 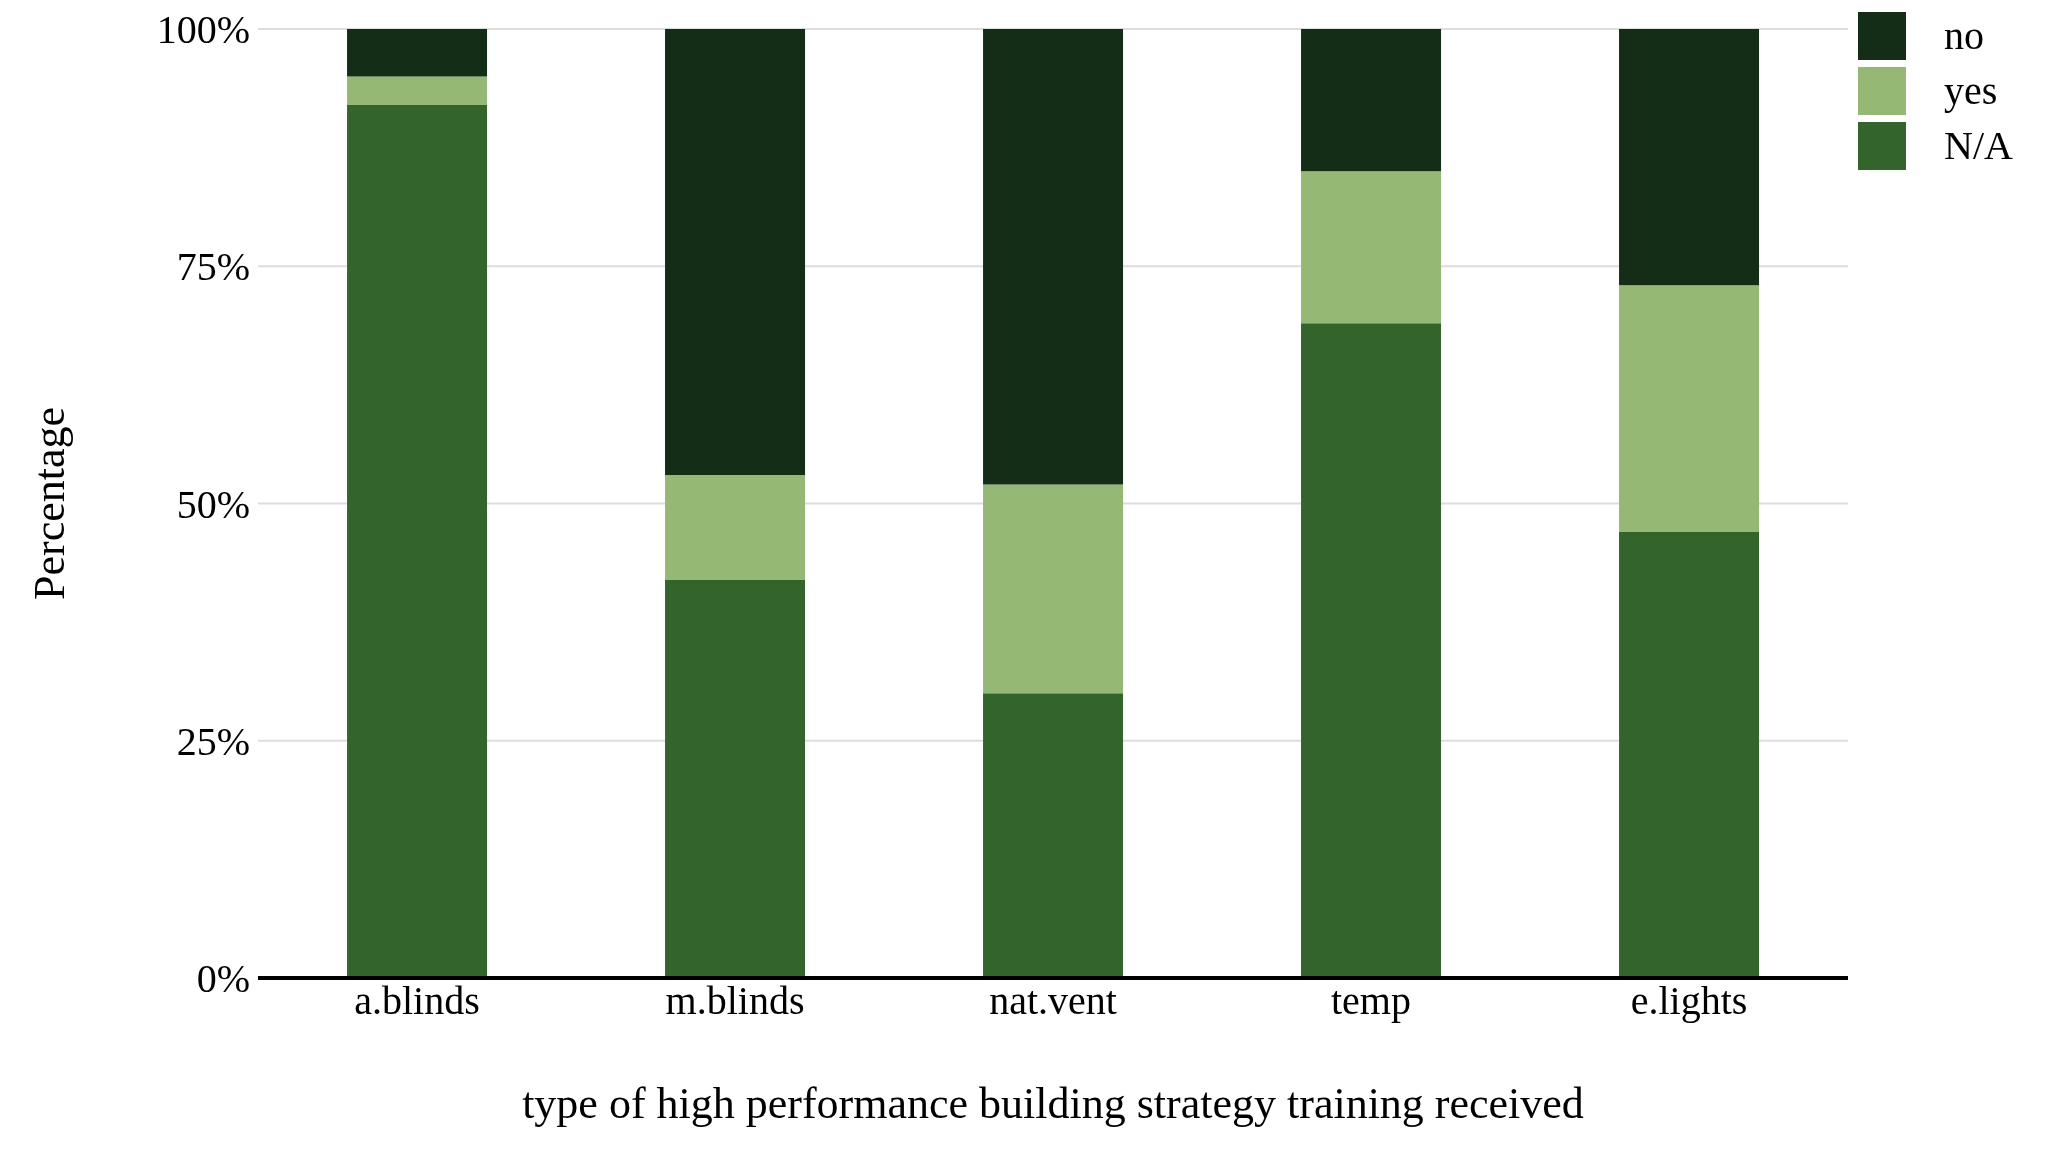 I want to click on y-tick-label: 100%, so click(x=203, y=30).